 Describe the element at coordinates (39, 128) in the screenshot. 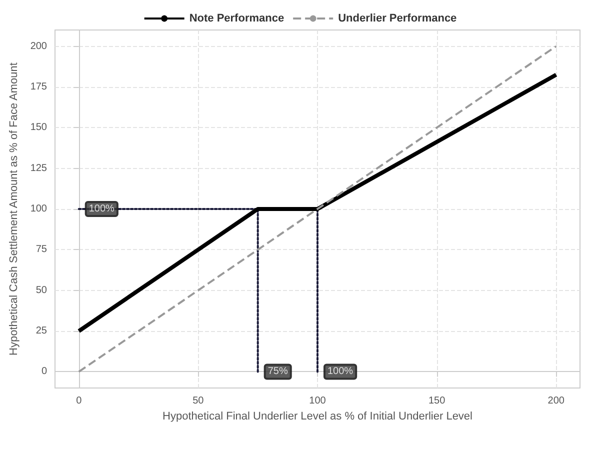

I see `y-tick-label: 150` at that location.